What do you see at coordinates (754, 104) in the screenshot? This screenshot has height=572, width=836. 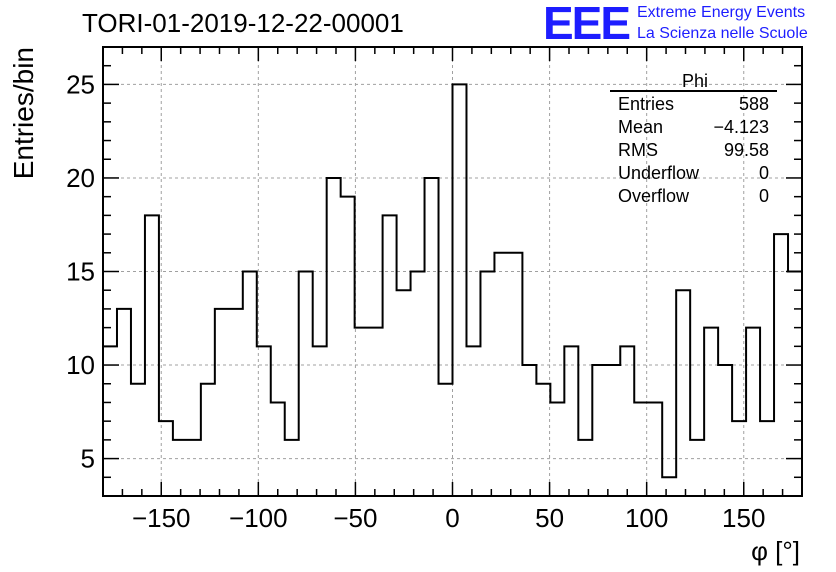 I see `stats-value-entries: 588` at bounding box center [754, 104].